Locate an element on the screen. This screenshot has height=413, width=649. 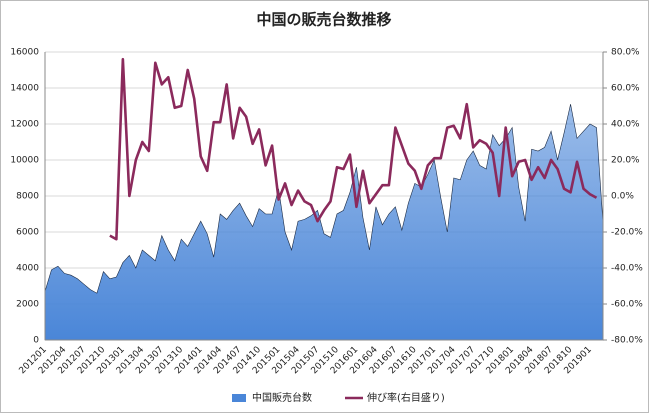
y2-tick-label: -40.0% is located at coordinates (627, 269).